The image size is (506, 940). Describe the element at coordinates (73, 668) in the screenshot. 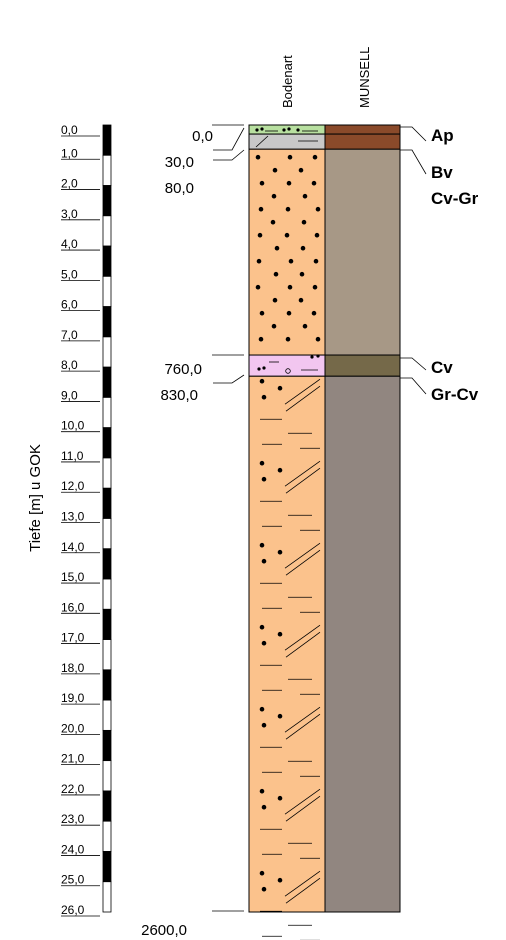

I see `depth-tick-label: 18,0` at that location.